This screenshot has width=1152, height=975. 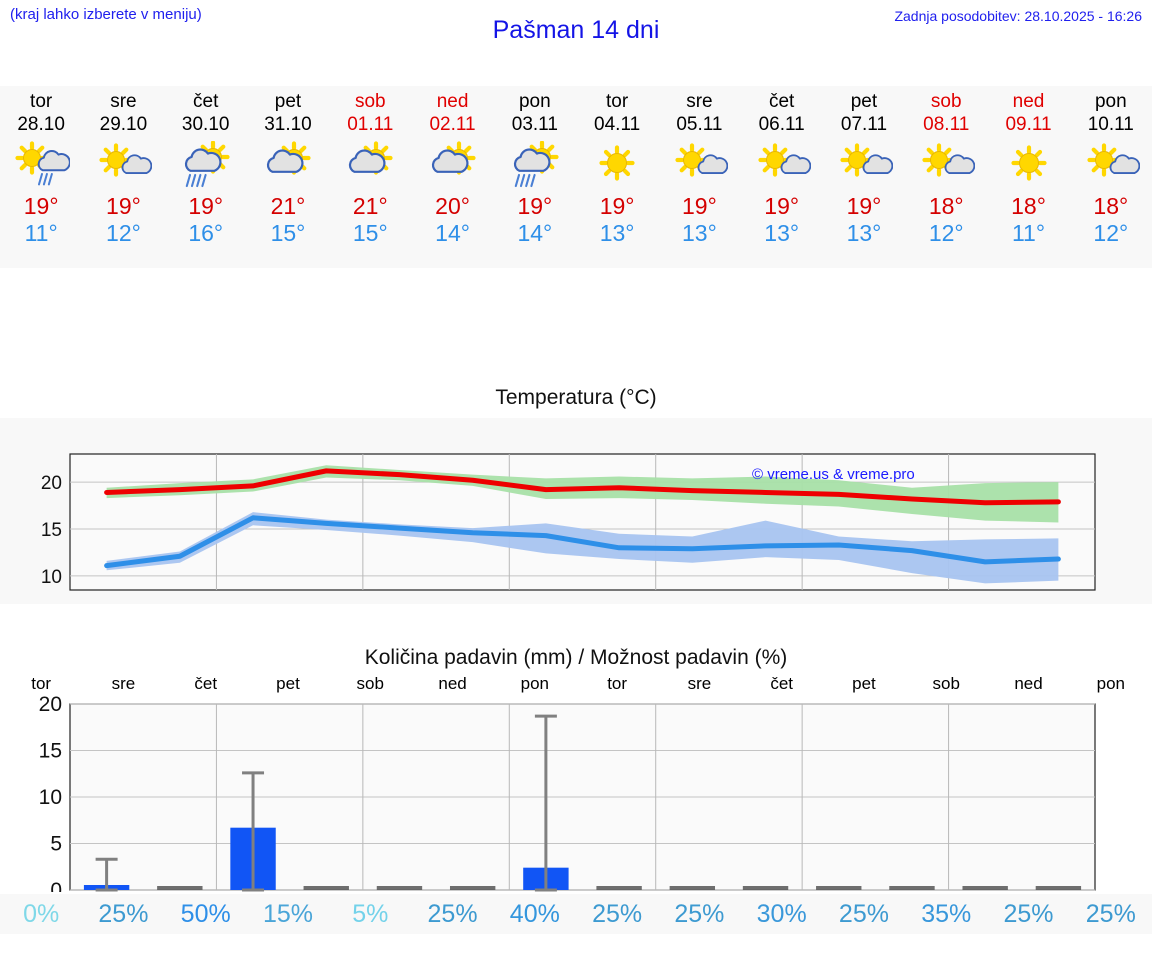 What do you see at coordinates (452, 101) in the screenshot?
I see `day-name: ned` at bounding box center [452, 101].